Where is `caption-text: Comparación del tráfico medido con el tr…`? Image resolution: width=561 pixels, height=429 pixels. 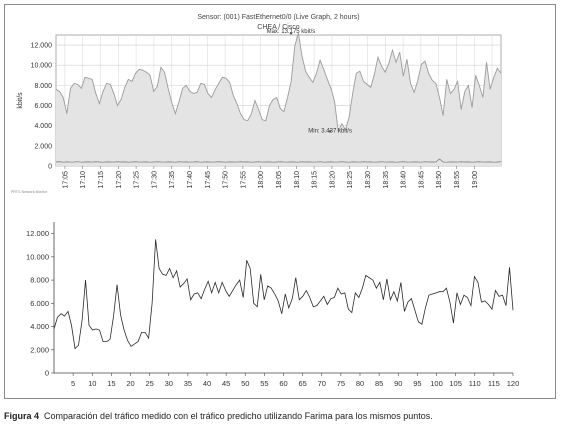 caption-text: Comparación del tráfico medido con el tr… is located at coordinates (238, 416).